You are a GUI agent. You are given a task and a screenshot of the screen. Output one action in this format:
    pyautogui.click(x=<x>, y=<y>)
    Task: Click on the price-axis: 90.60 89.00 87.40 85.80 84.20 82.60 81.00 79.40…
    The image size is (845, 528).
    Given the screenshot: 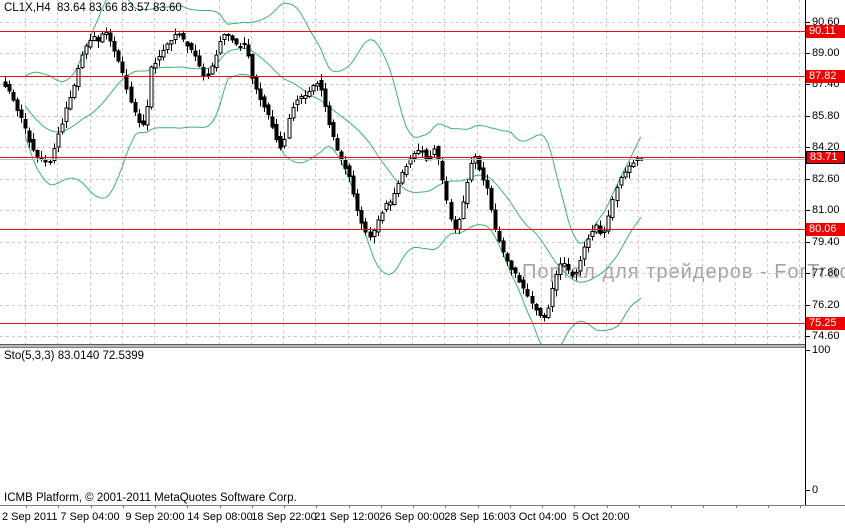 What is the action you would take?
    pyautogui.click(x=825, y=252)
    